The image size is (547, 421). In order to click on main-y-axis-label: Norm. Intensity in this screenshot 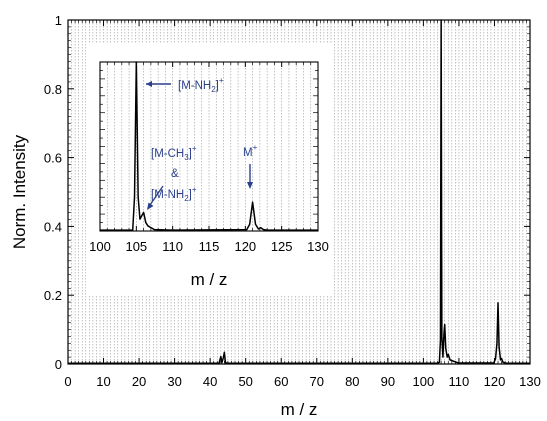, I will do `click(19, 191)`.